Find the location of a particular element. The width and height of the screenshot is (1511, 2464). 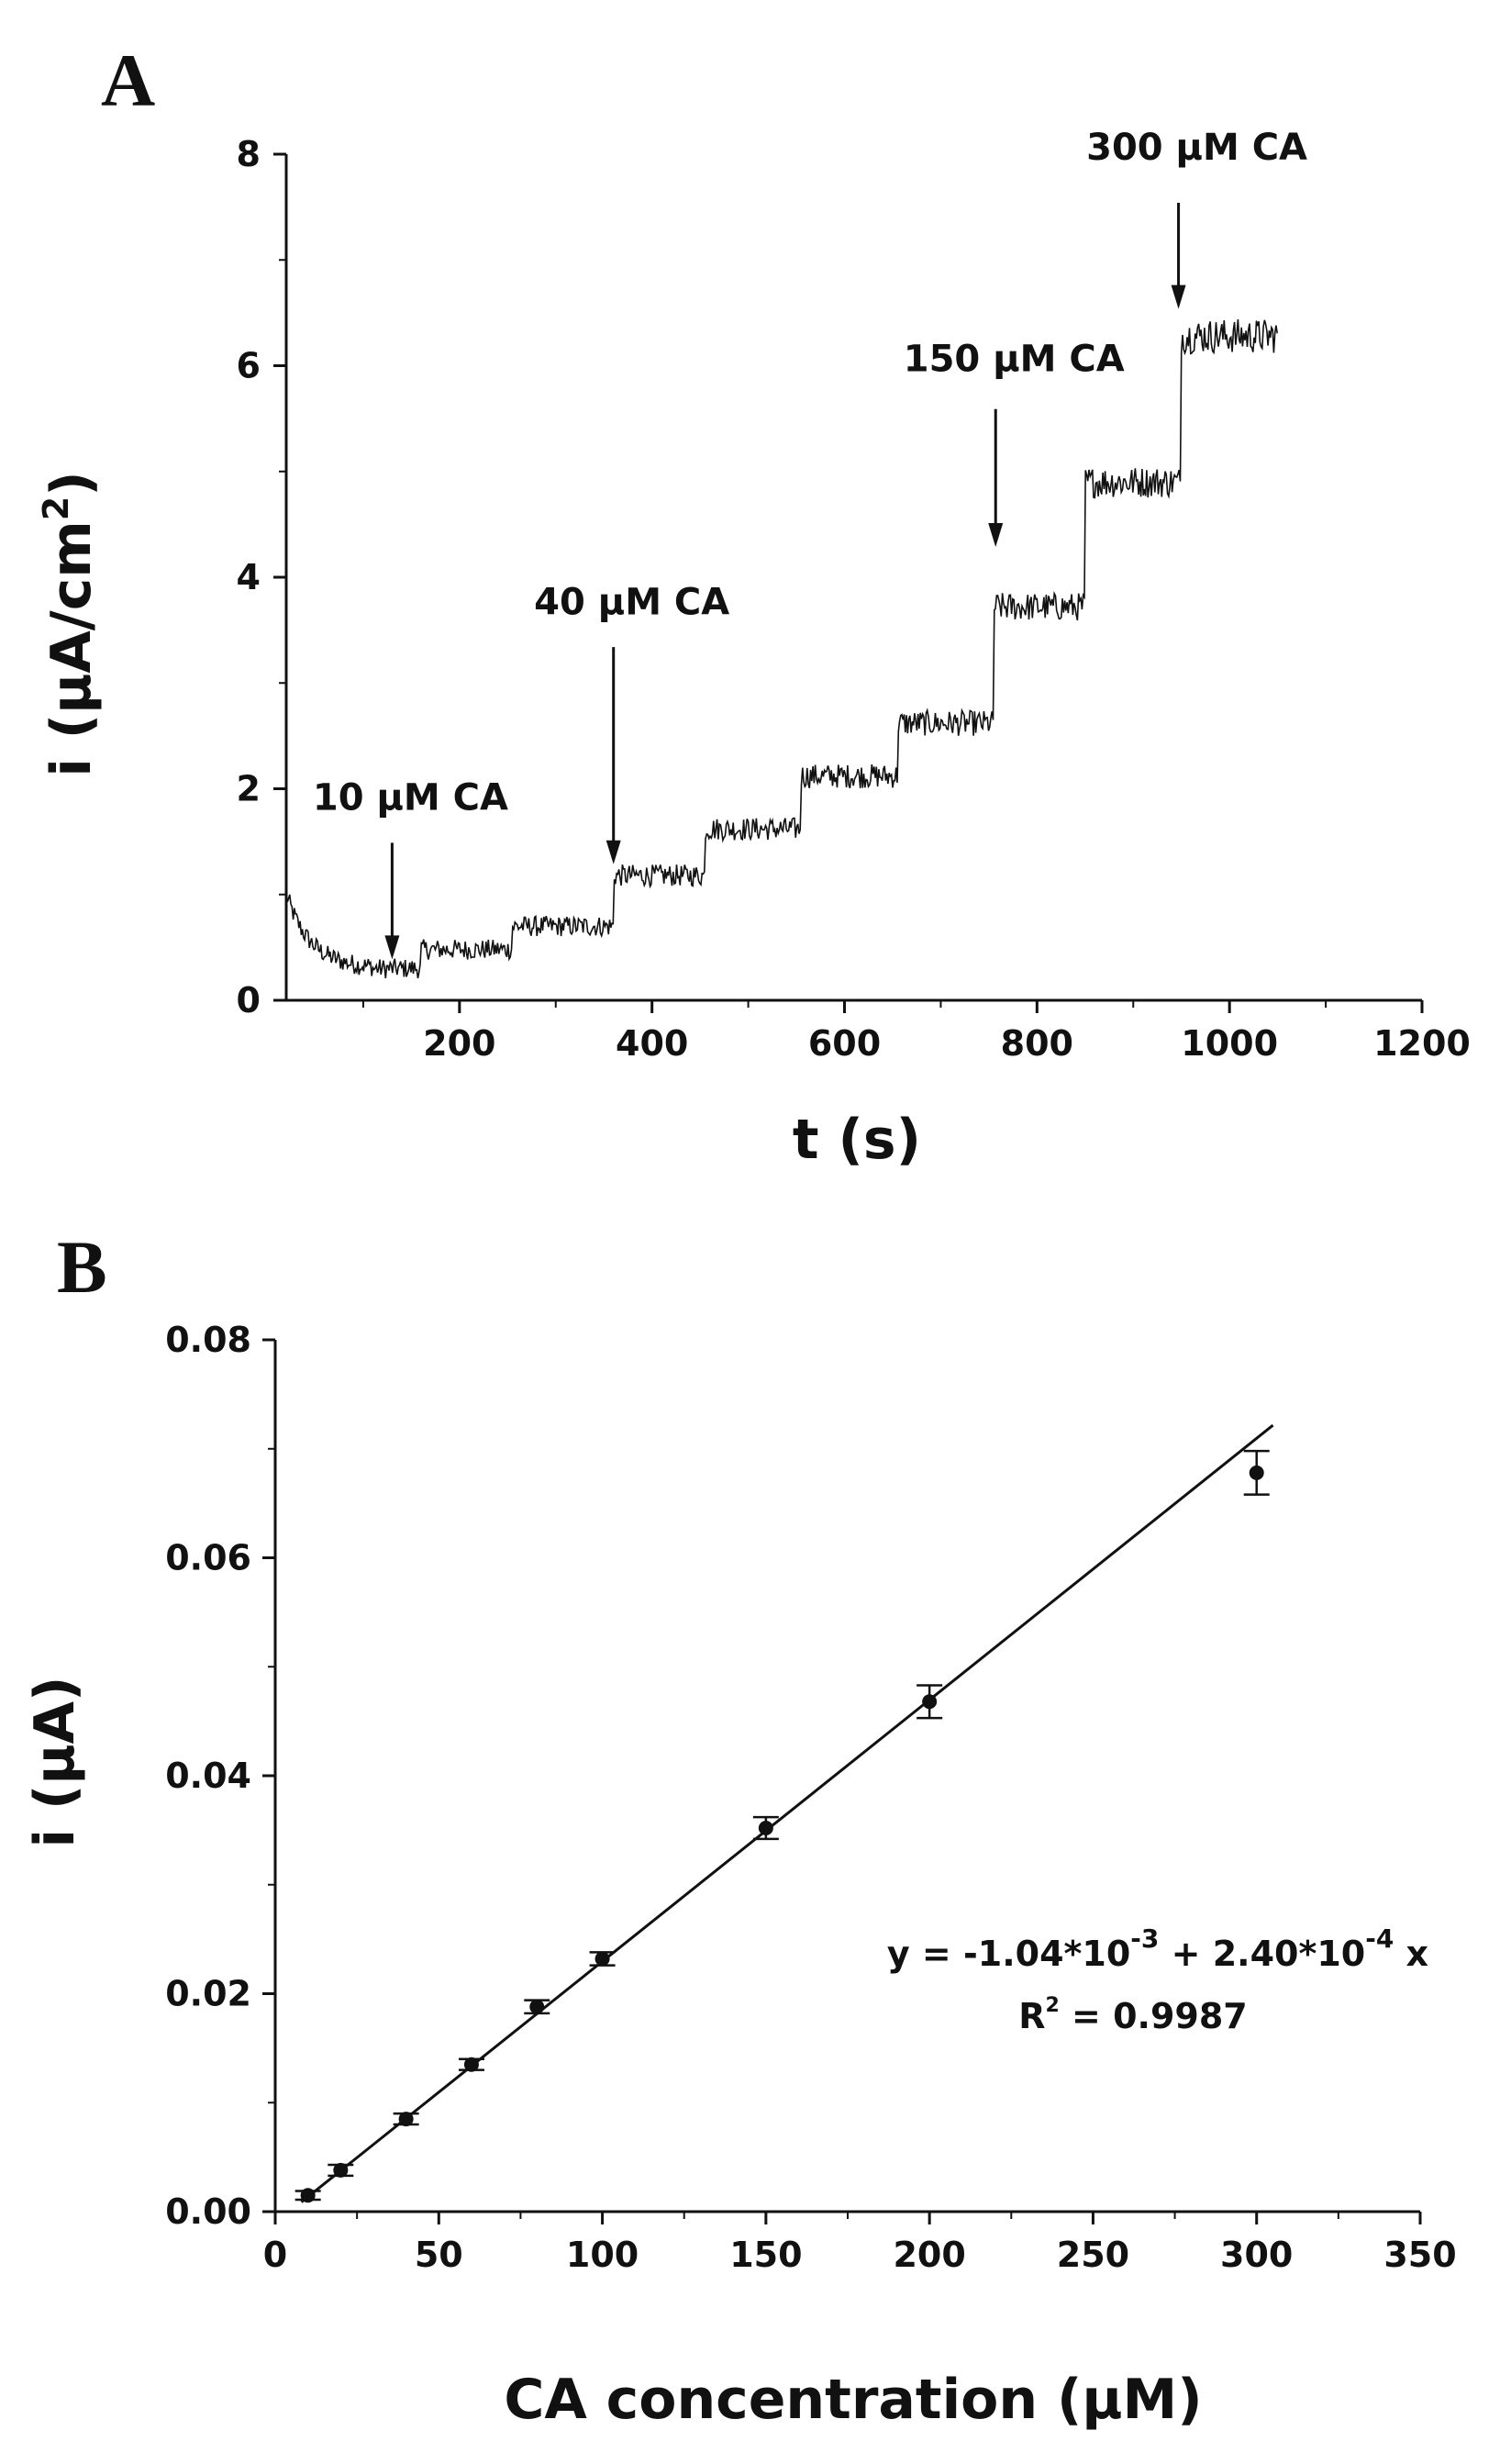

panel-a-y-tick-label: 0 is located at coordinates (249, 1000).